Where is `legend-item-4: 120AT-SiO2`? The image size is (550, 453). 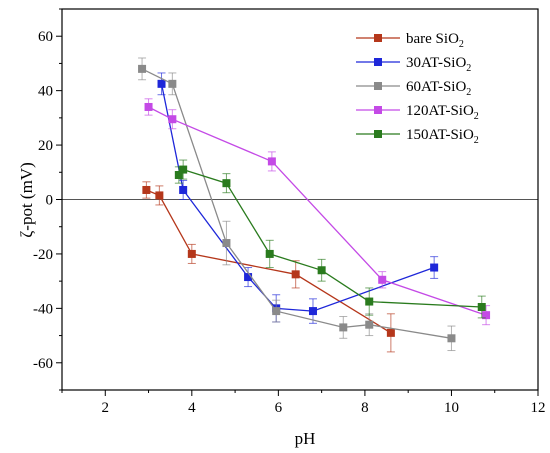
legend-item-4: 120AT-SiO2 is located at coordinates (417, 112).